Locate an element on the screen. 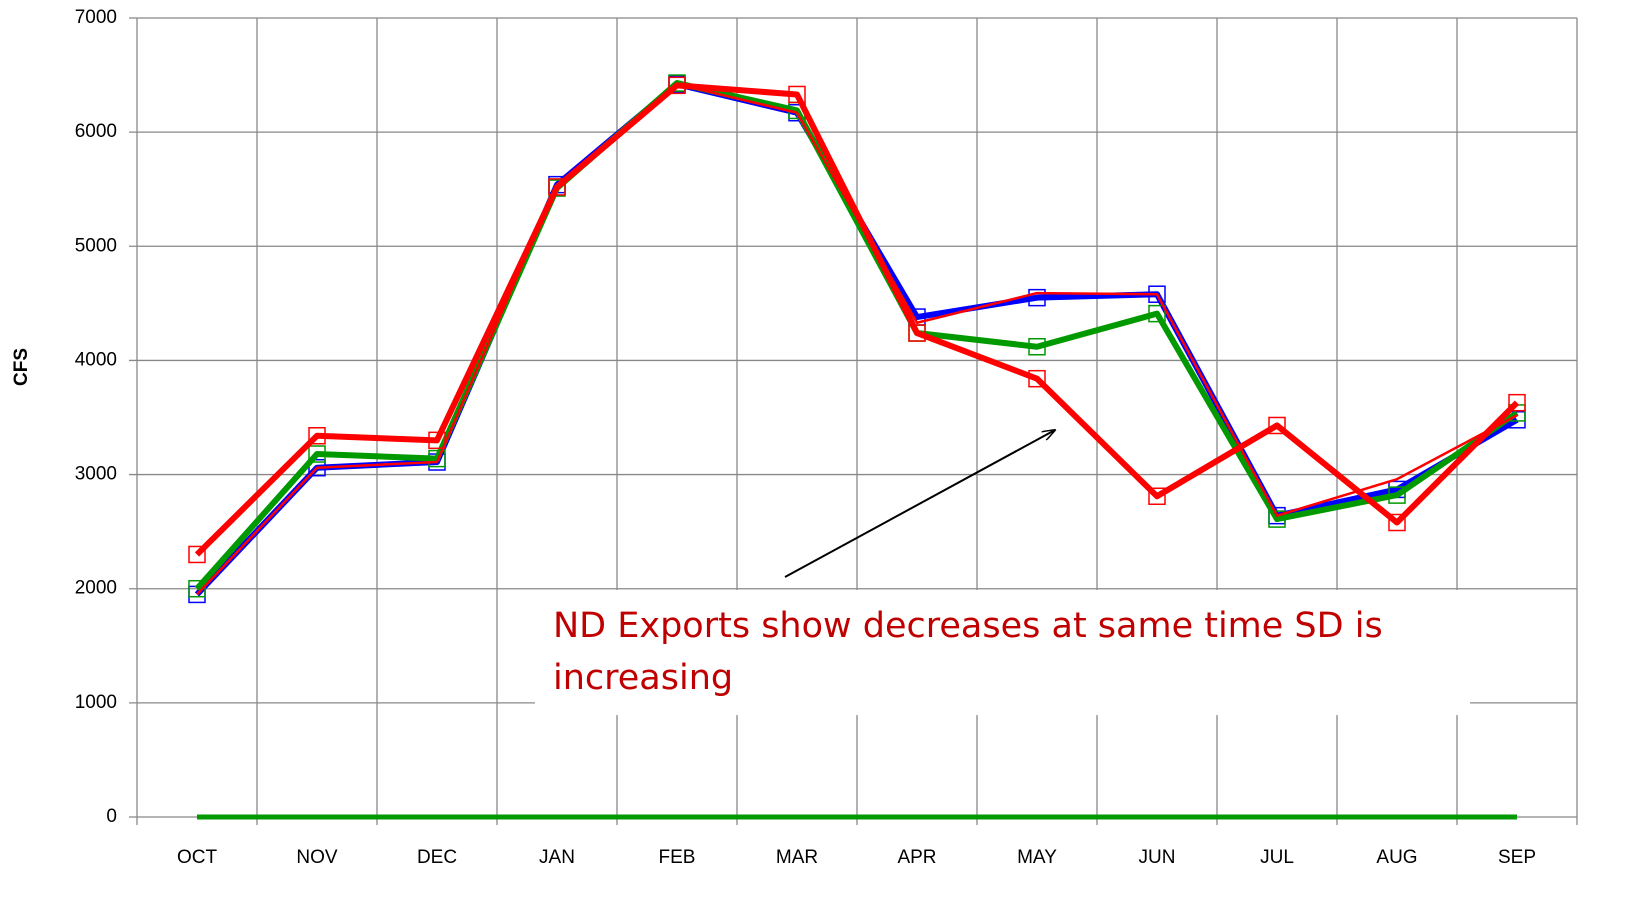 This screenshot has height=903, width=1625. y-tick-label: 4000 is located at coordinates (96, 359).